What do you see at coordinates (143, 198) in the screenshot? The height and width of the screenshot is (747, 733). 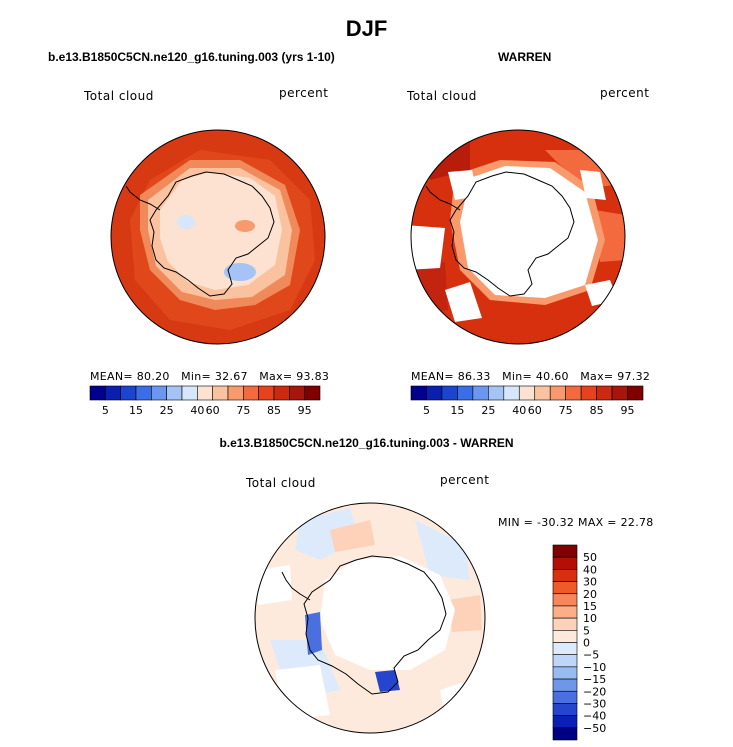 I see `left-map-peninsula` at bounding box center [143, 198].